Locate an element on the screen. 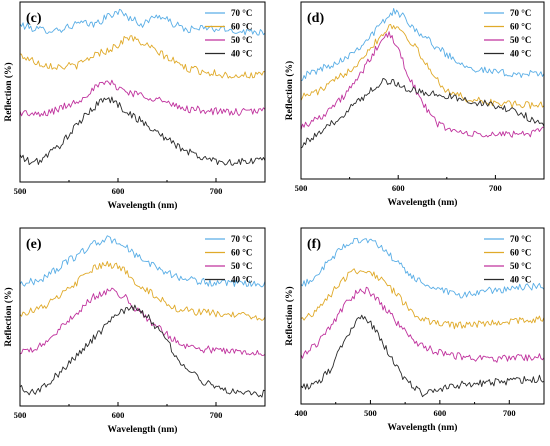  x-tick-label: 400 is located at coordinates (301, 413).